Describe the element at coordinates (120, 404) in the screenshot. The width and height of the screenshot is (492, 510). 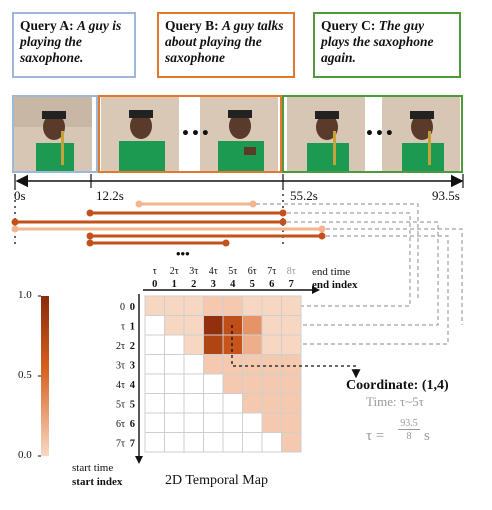
I see `left-time-tick: 5τ` at that location.